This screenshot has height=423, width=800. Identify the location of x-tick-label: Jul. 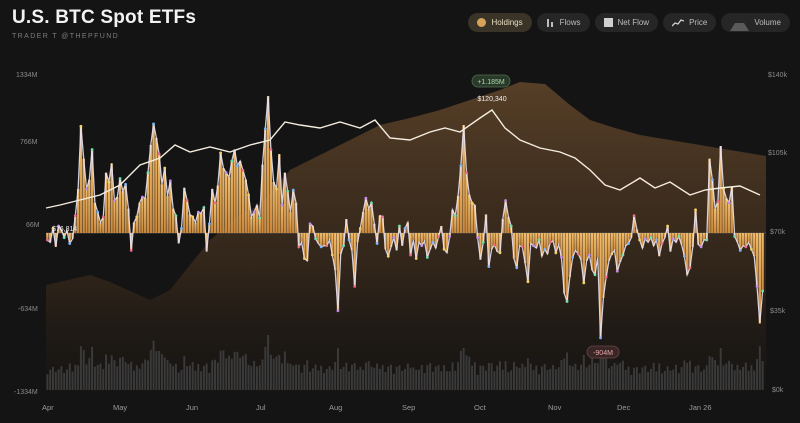
(261, 407).